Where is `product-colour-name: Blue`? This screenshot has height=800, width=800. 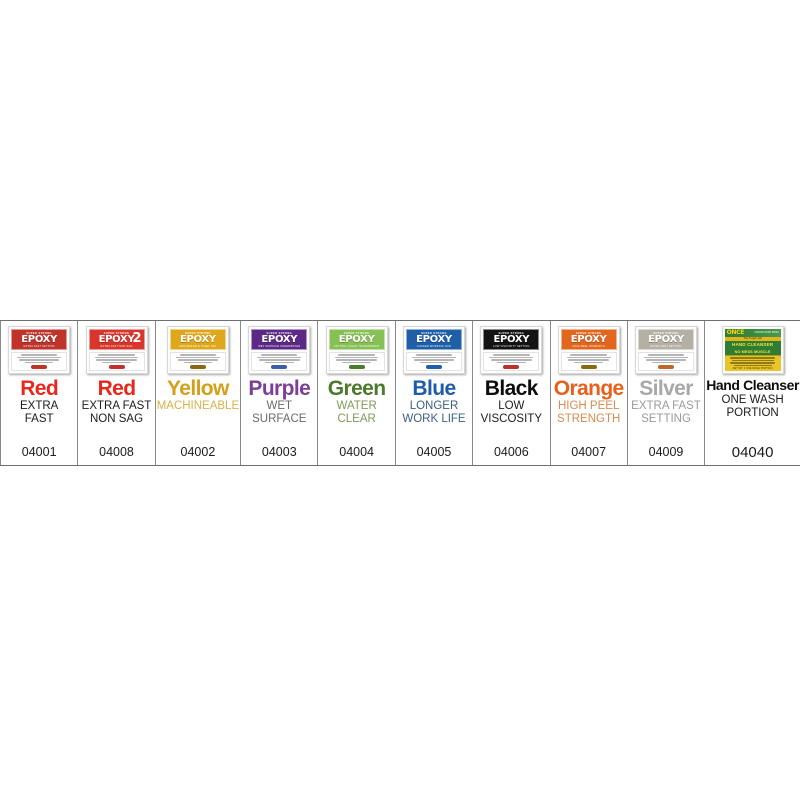 product-colour-name: Blue is located at coordinates (434, 388).